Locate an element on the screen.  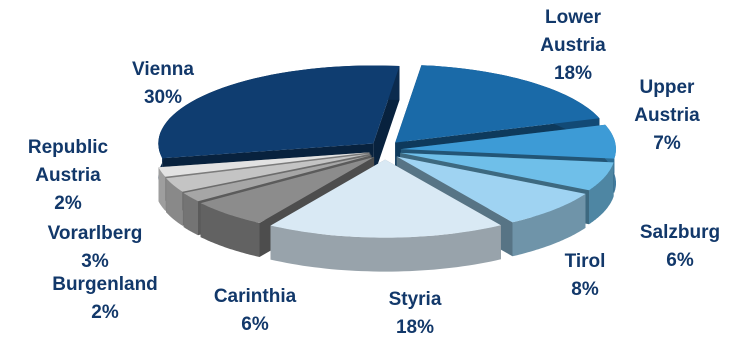
slice-label: Salzburg 6% is located at coordinates (680, 247).